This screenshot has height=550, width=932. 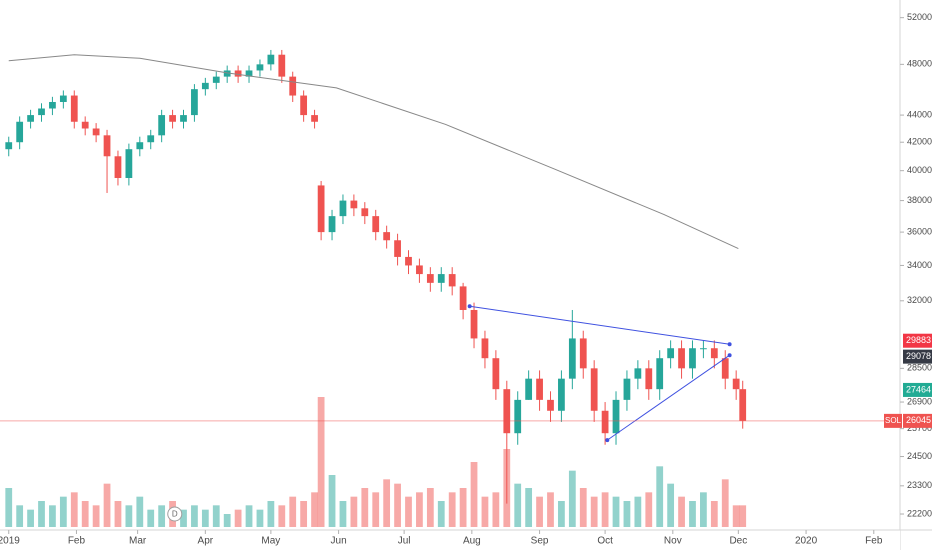 I want to click on price-label: 27464, so click(x=918, y=389).